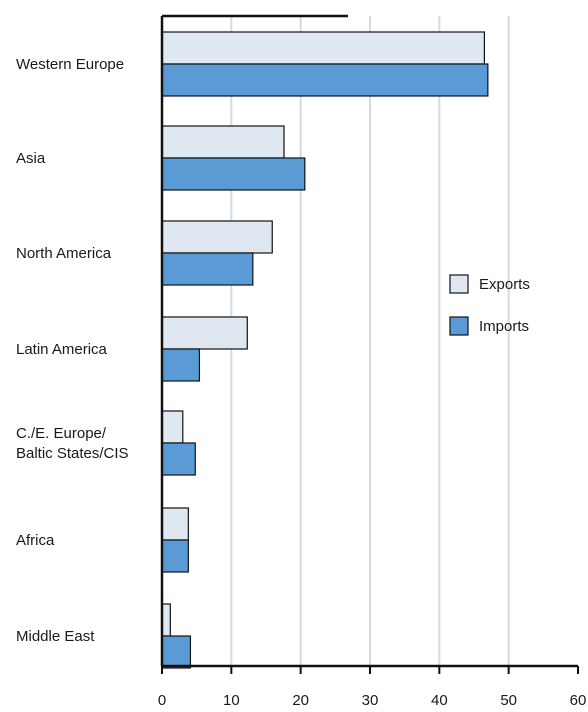  I want to click on x-tick-label-0: 0, so click(162, 700).